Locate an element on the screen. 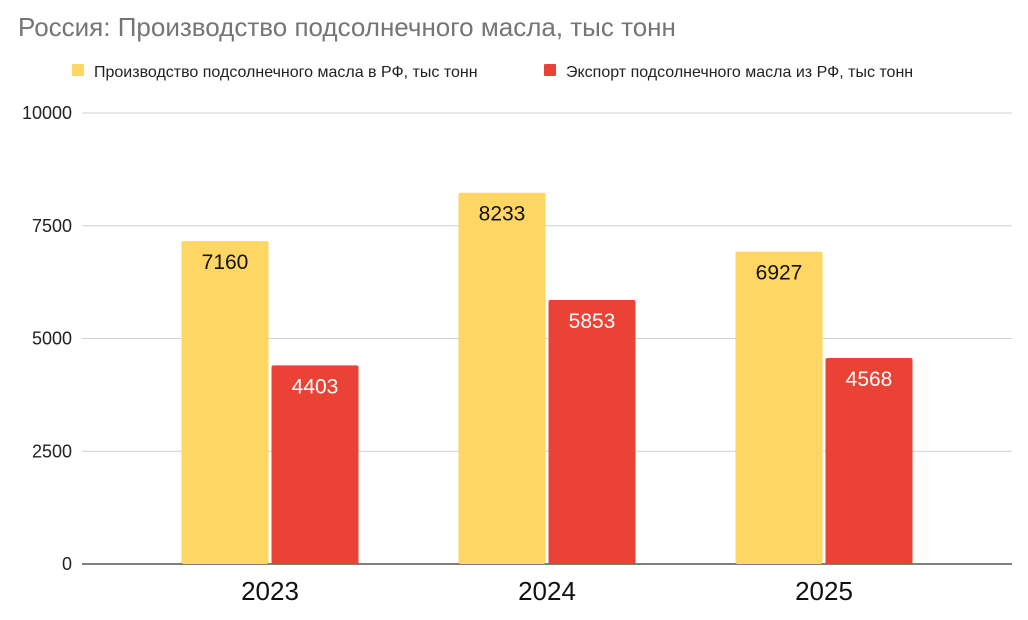 This screenshot has width=1028, height=620. data-label-production-2023: 7160 is located at coordinates (225, 262).